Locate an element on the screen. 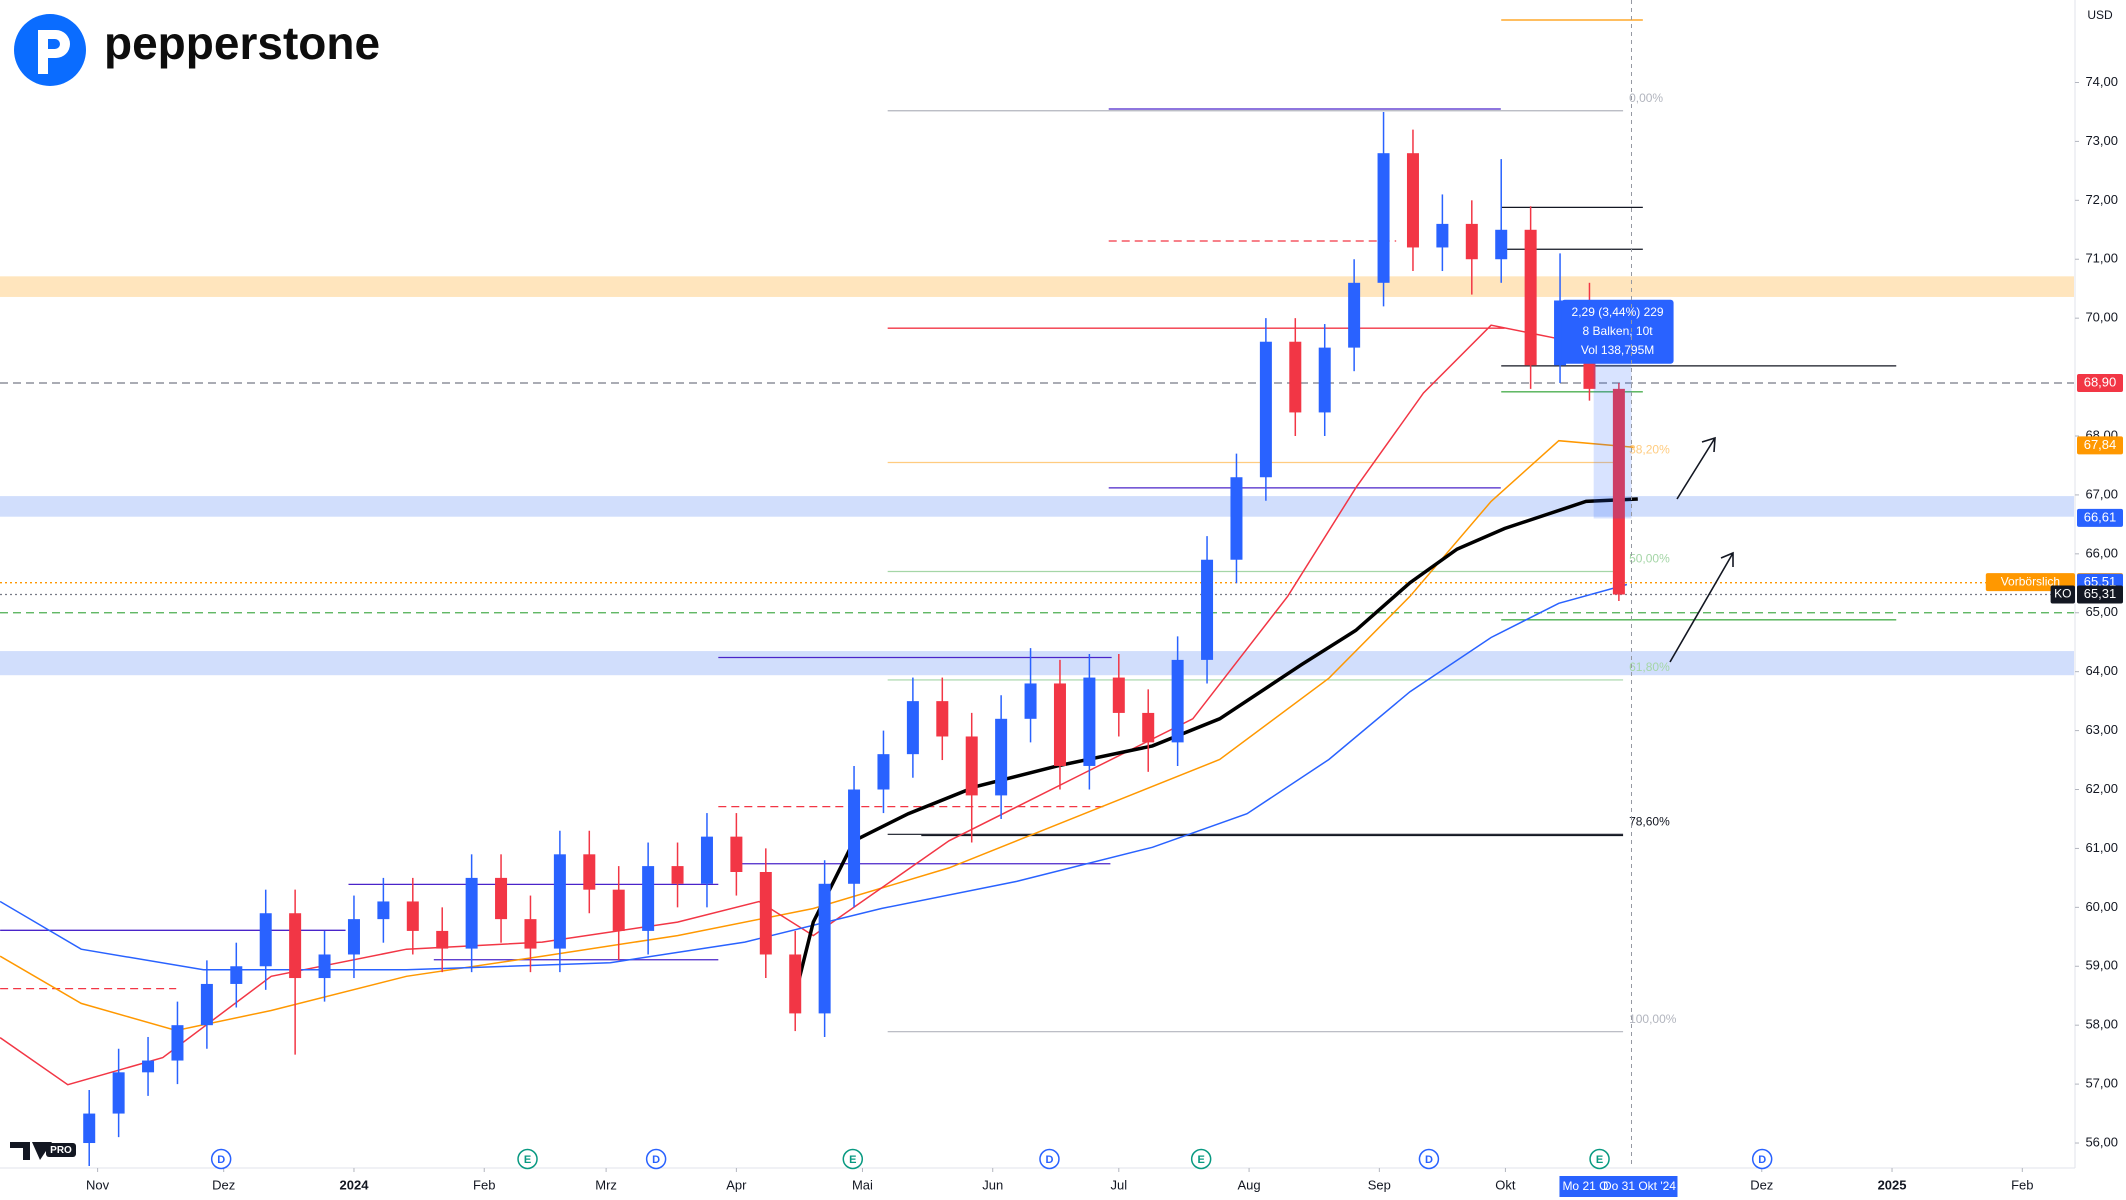  price-tag-box is located at coordinates (2062, 594).